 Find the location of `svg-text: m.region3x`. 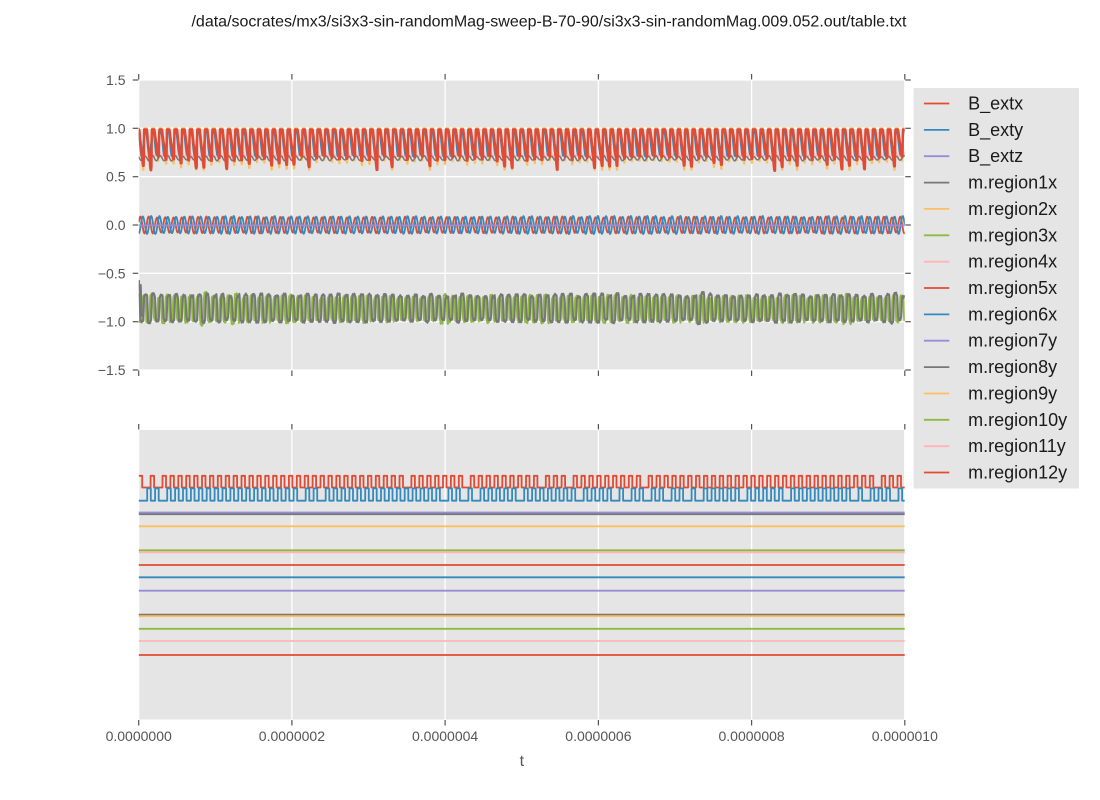

svg-text: m.region3x is located at coordinates (1012, 235).